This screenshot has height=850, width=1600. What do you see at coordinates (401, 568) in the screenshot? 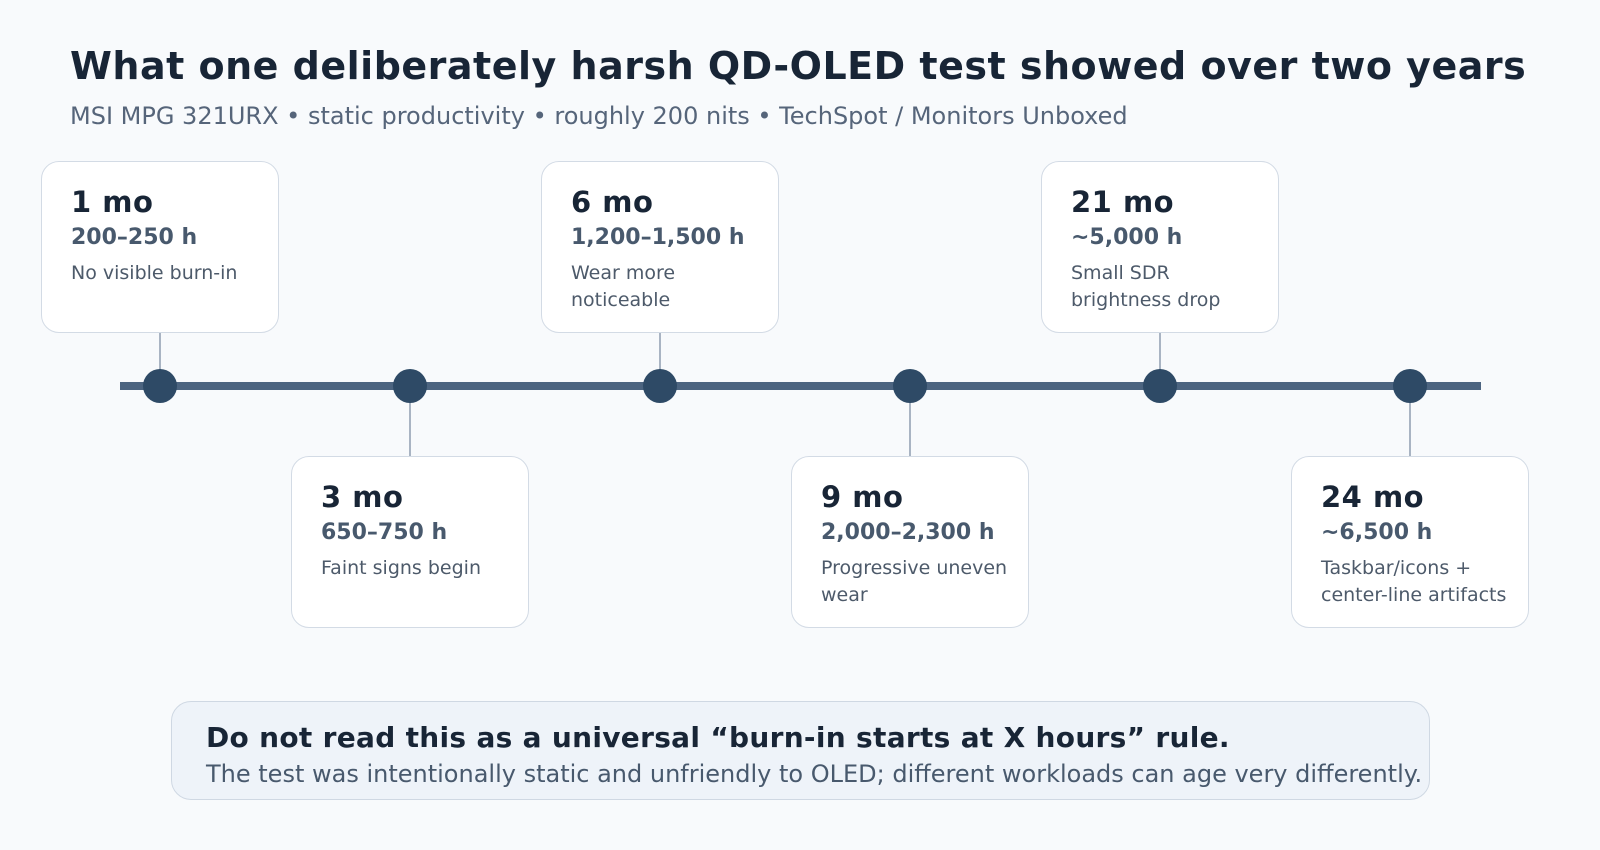
I see `milestone-note: Faint signs begin` at bounding box center [401, 568].